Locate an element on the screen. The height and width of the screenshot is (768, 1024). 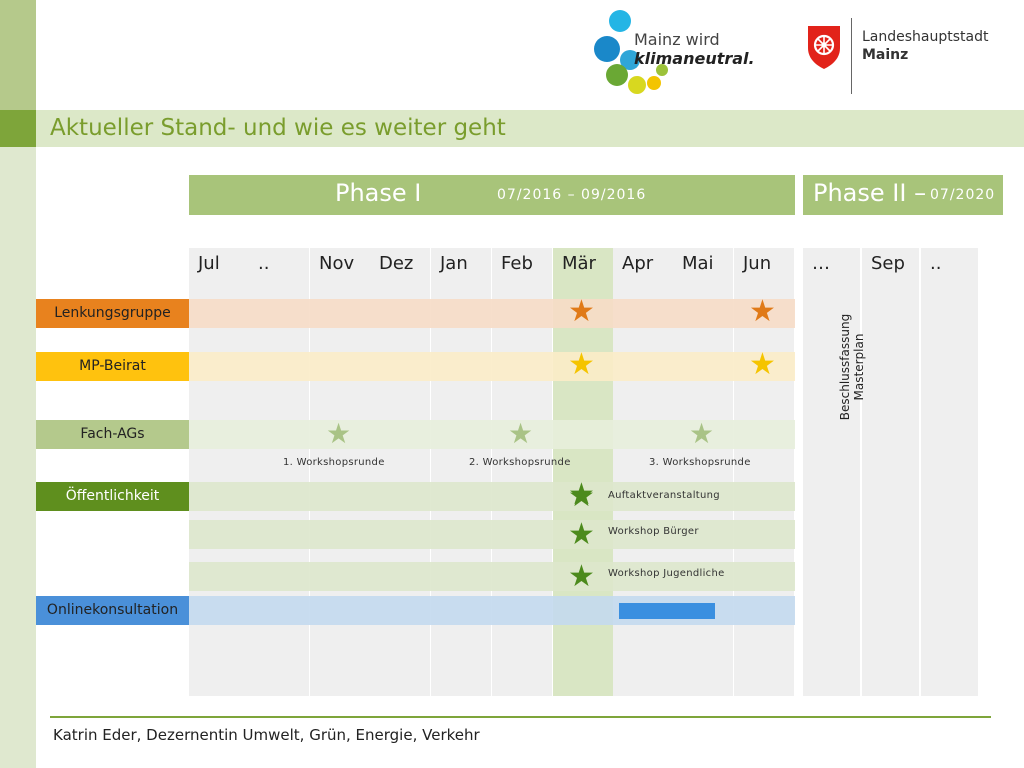
phase-1-header: Phase I 07/2016 – 09/2016 is located at coordinates (492, 195).